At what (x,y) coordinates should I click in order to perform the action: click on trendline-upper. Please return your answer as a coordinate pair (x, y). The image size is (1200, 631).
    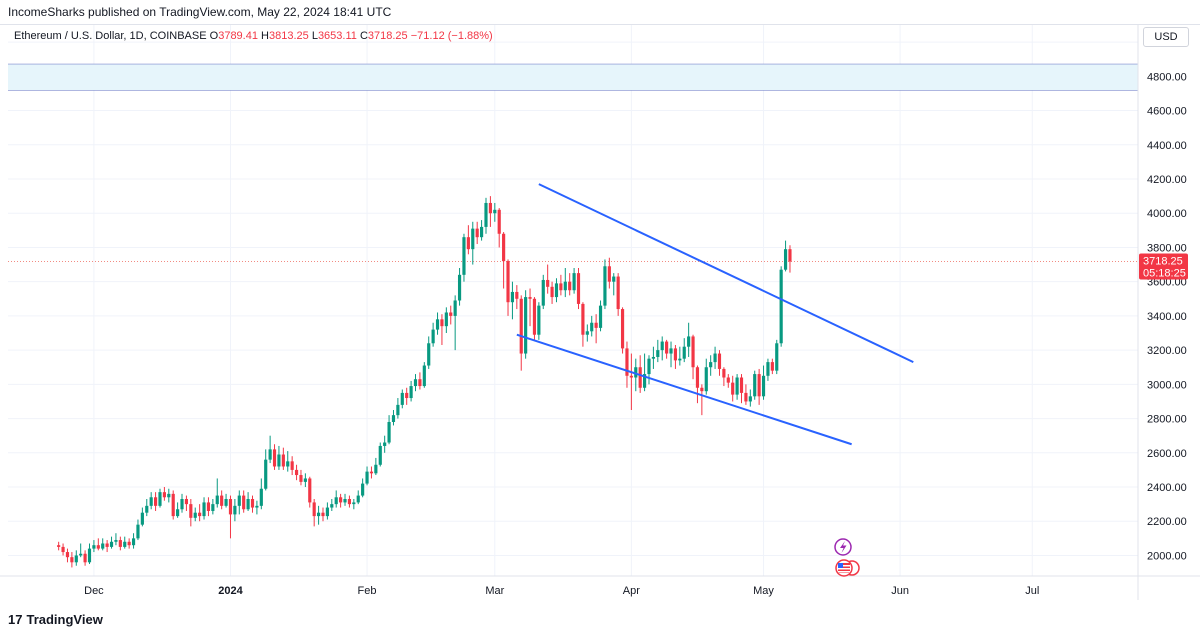
    Looking at the image, I should click on (726, 273).